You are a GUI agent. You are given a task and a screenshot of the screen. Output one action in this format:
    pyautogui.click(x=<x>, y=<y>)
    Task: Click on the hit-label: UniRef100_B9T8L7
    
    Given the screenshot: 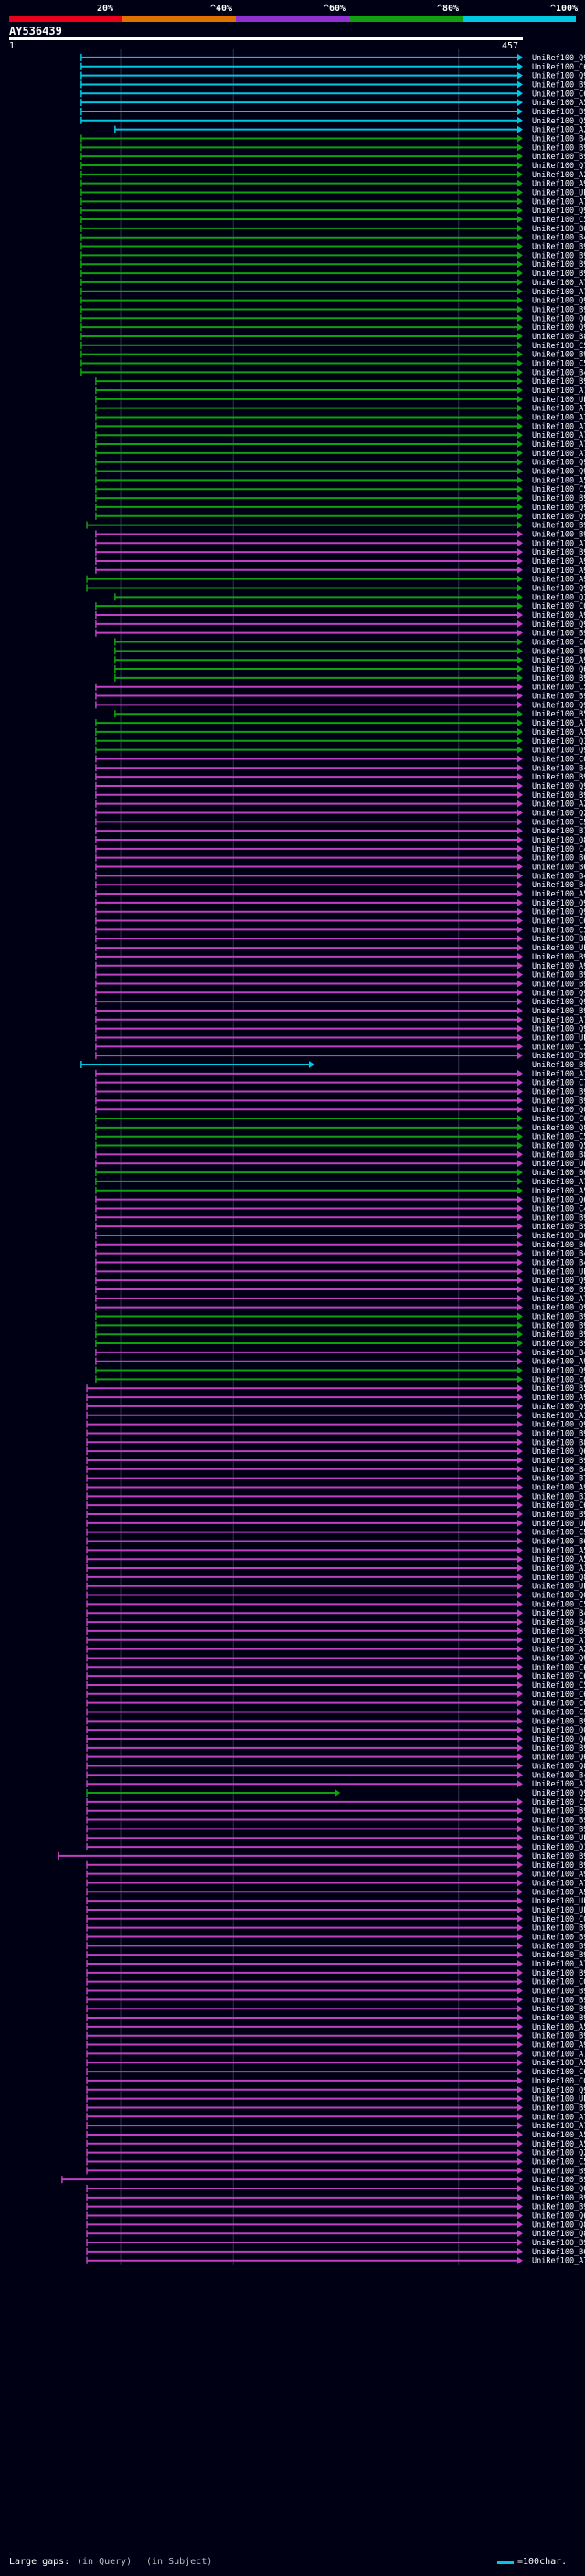 What is the action you would take?
    pyautogui.click(x=559, y=1856)
    